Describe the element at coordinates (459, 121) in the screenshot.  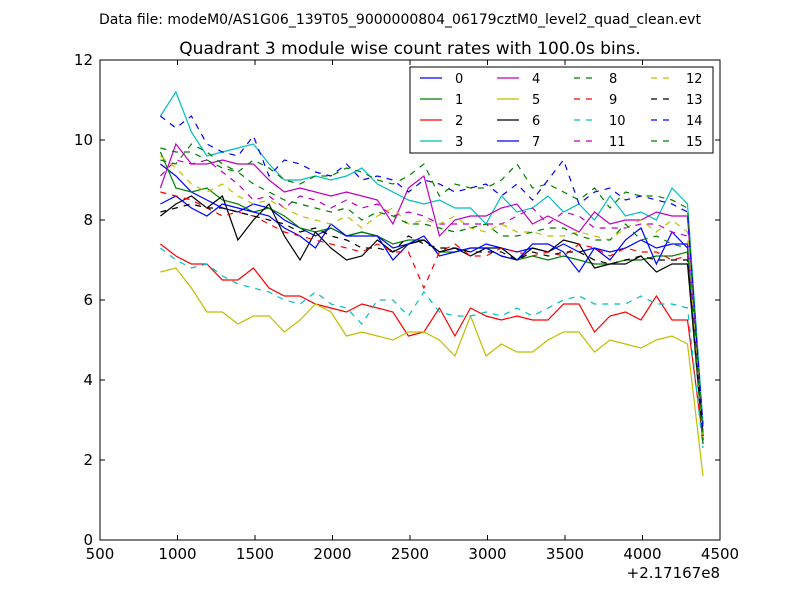
I see `legend-label-2: 2` at that location.